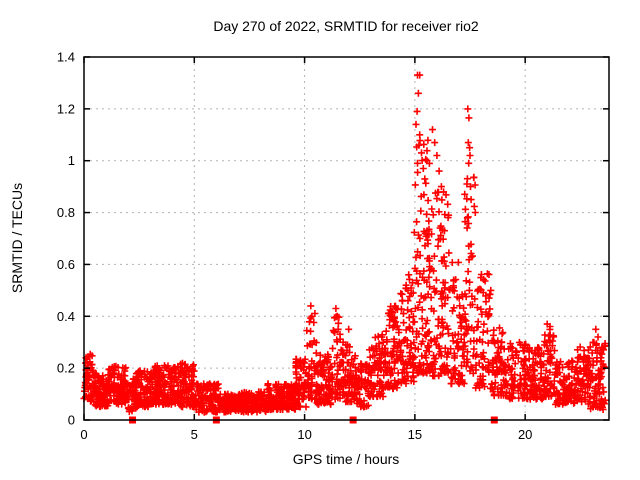 Image resolution: width=640 pixels, height=480 pixels. What do you see at coordinates (66, 316) in the screenshot?
I see `y-tick-label: 0.4` at bounding box center [66, 316].